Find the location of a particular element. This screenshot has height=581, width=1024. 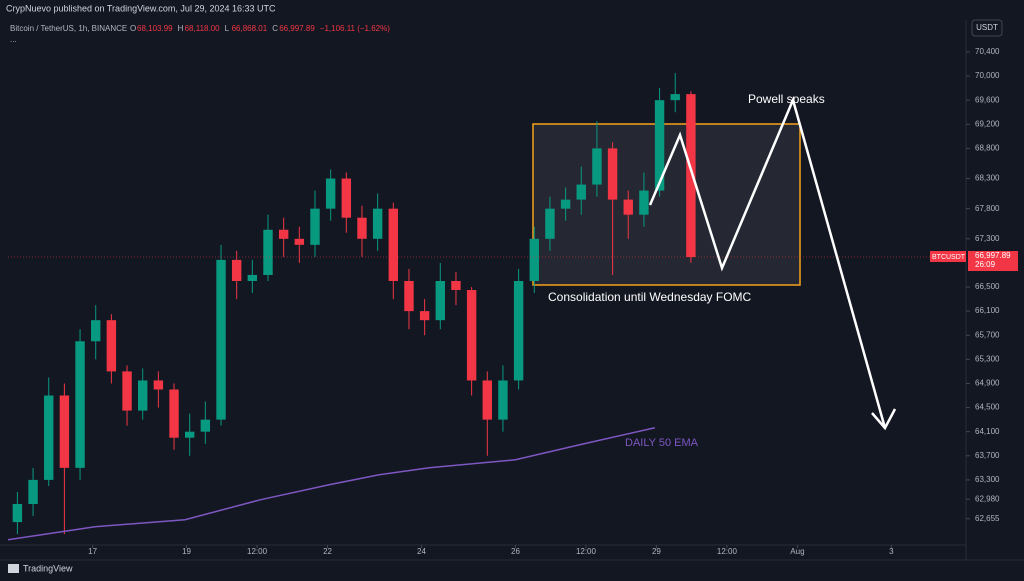

price-tag-countdown: 26:09 is located at coordinates (985, 264).